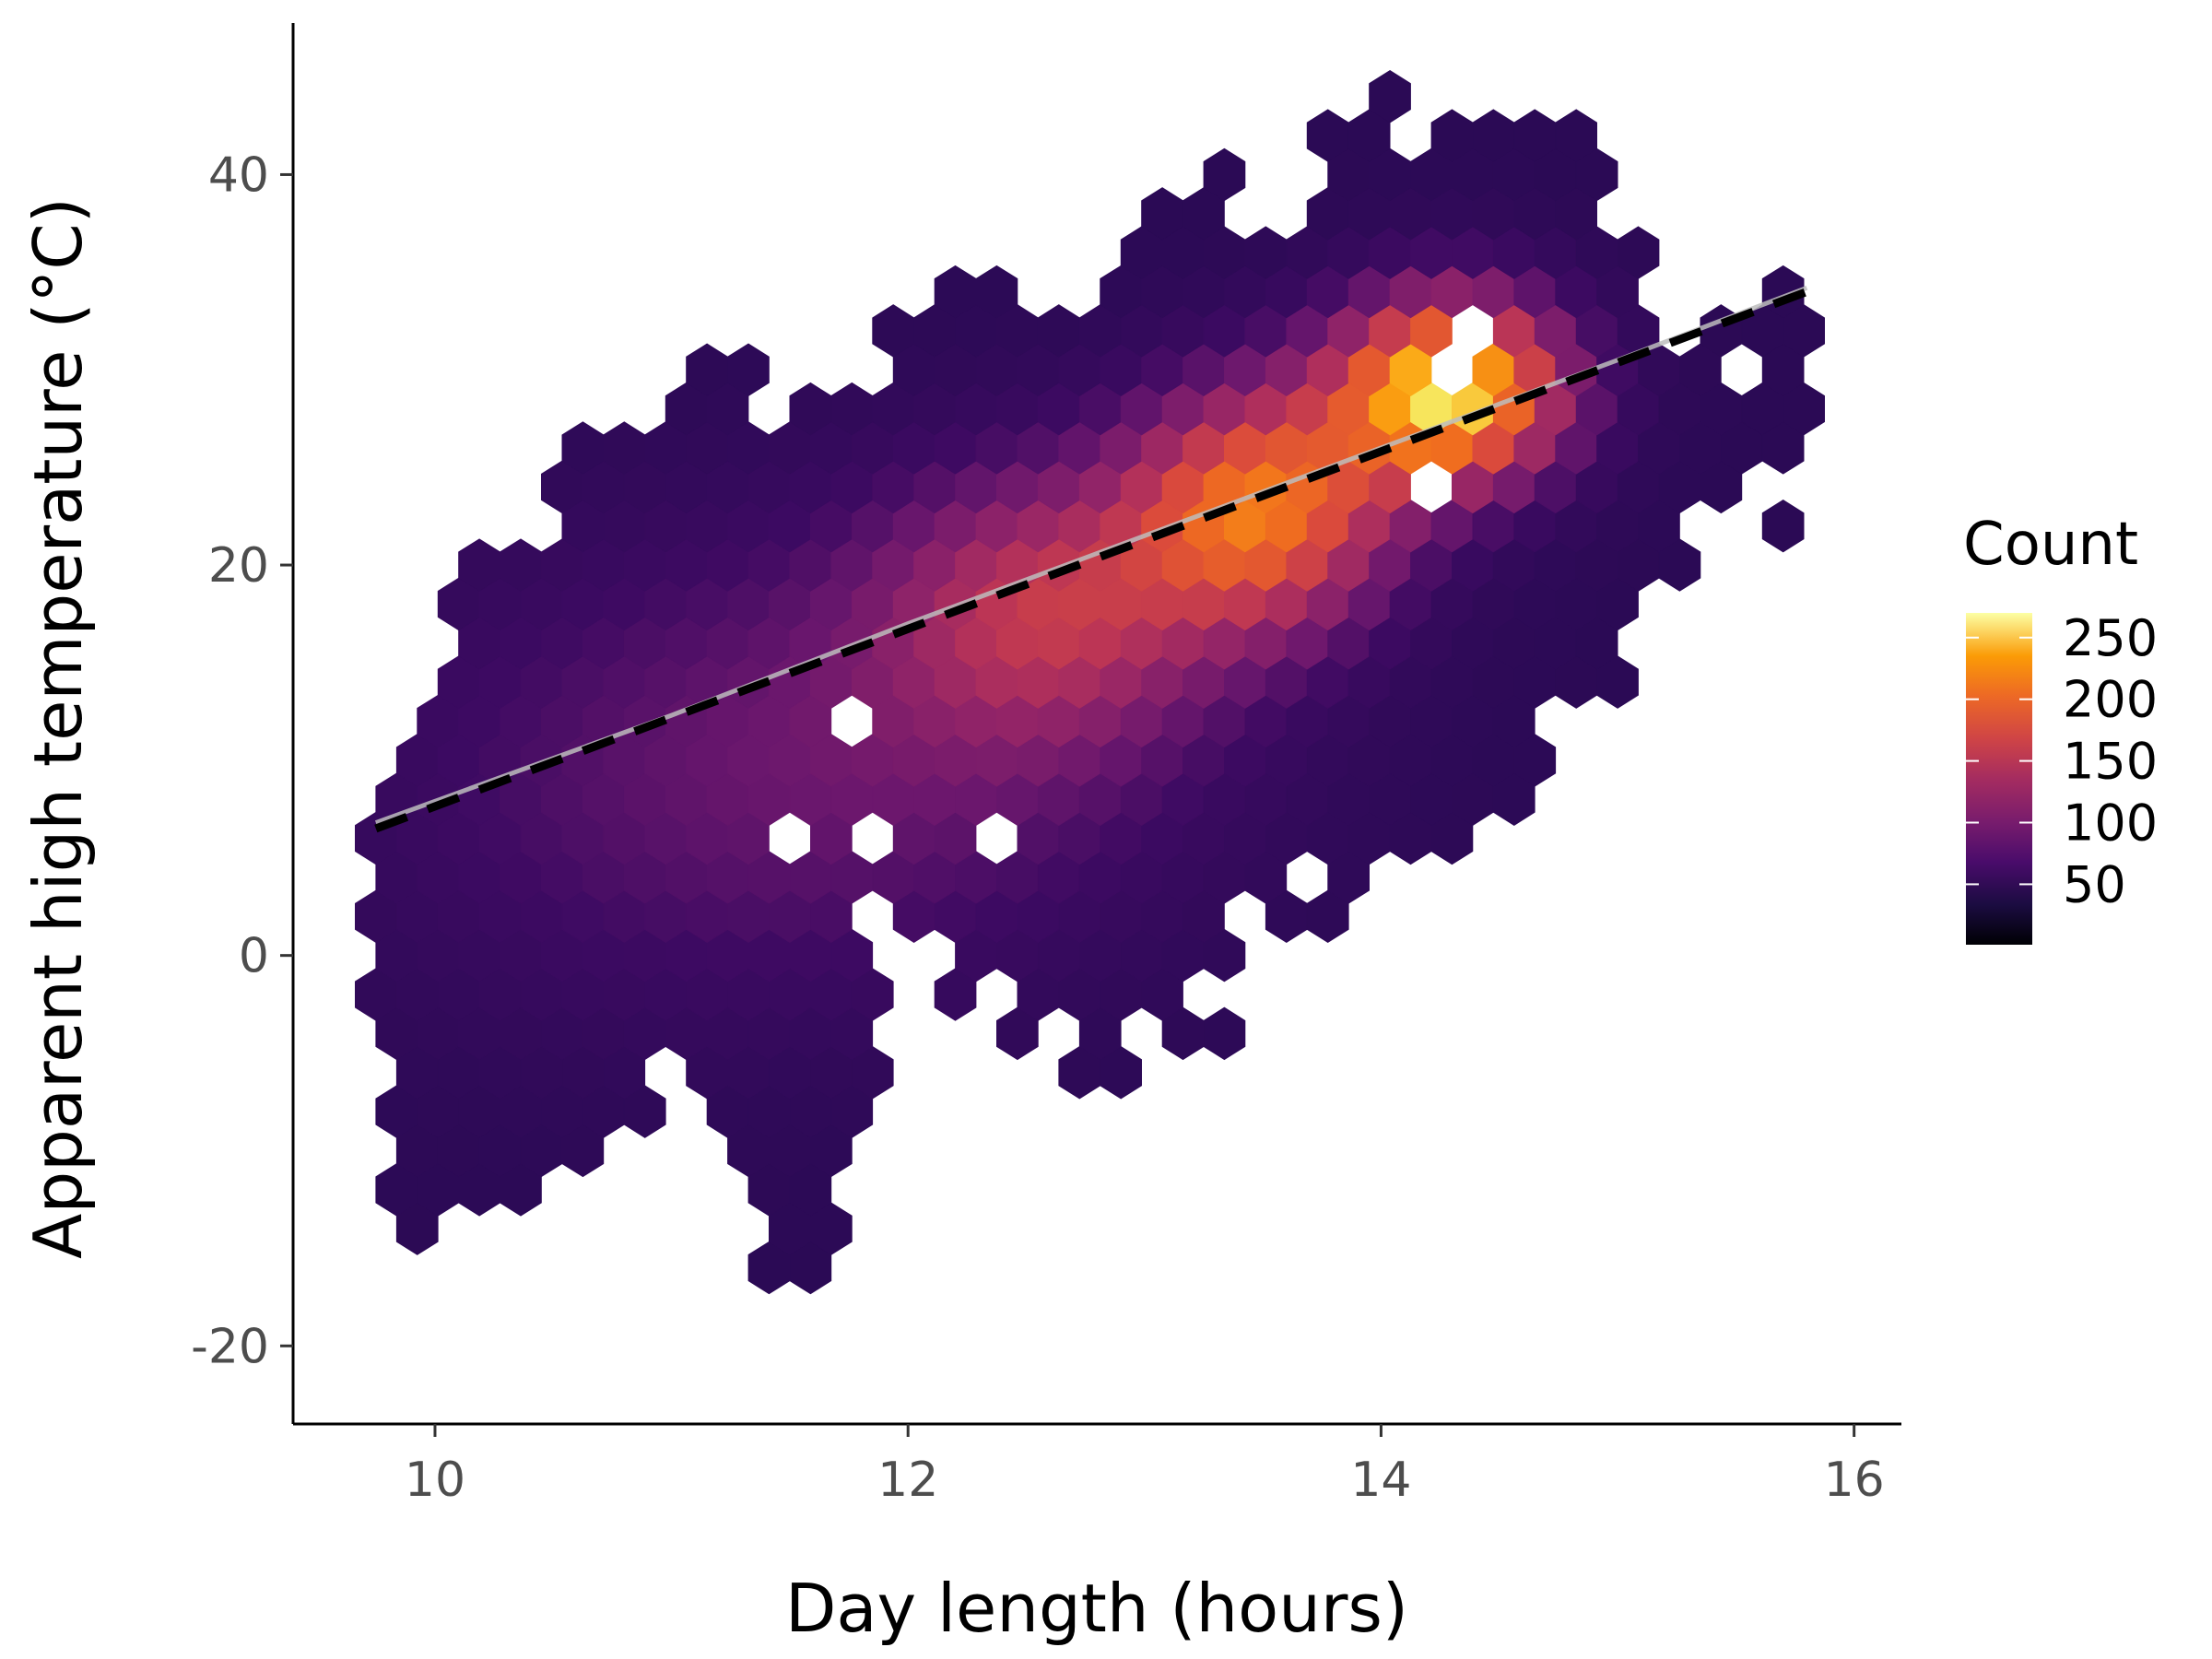 This screenshot has height=1659, width=2212. Describe the element at coordinates (1854, 1480) in the screenshot. I see `x-tick-label: 16` at that location.